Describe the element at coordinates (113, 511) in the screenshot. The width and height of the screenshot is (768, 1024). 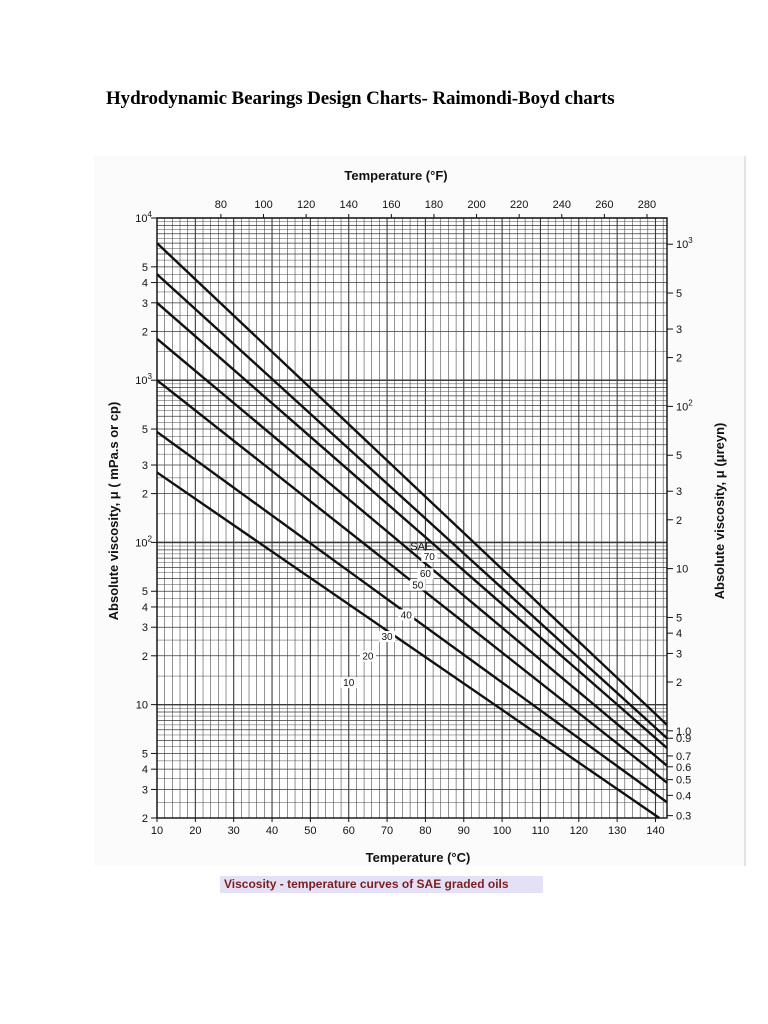
I see `left-axis-title: Absolute viscosity, μ ( mPa.s or cp)` at that location.